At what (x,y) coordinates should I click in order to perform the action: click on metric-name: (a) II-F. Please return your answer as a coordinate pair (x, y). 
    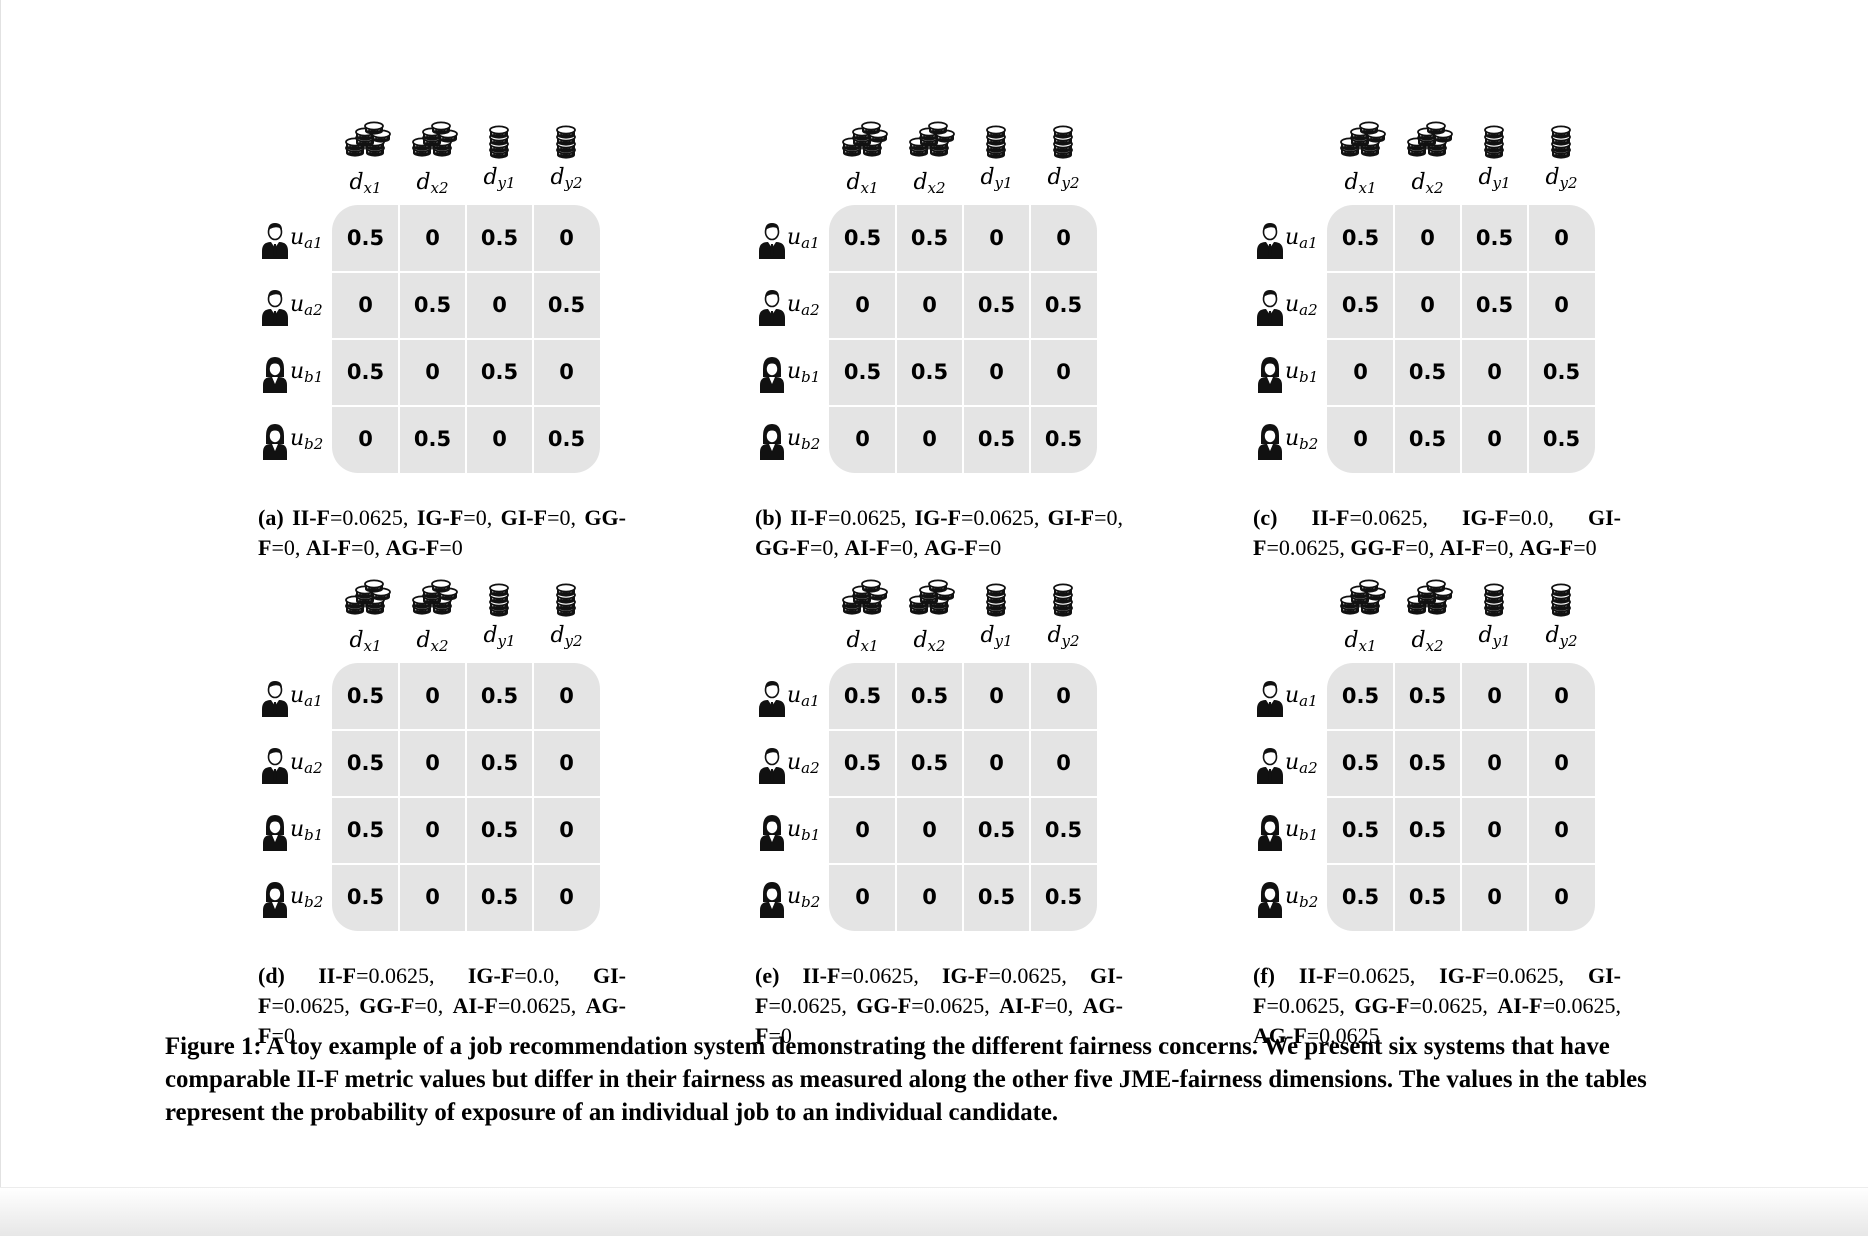
    Looking at the image, I should click on (294, 517).